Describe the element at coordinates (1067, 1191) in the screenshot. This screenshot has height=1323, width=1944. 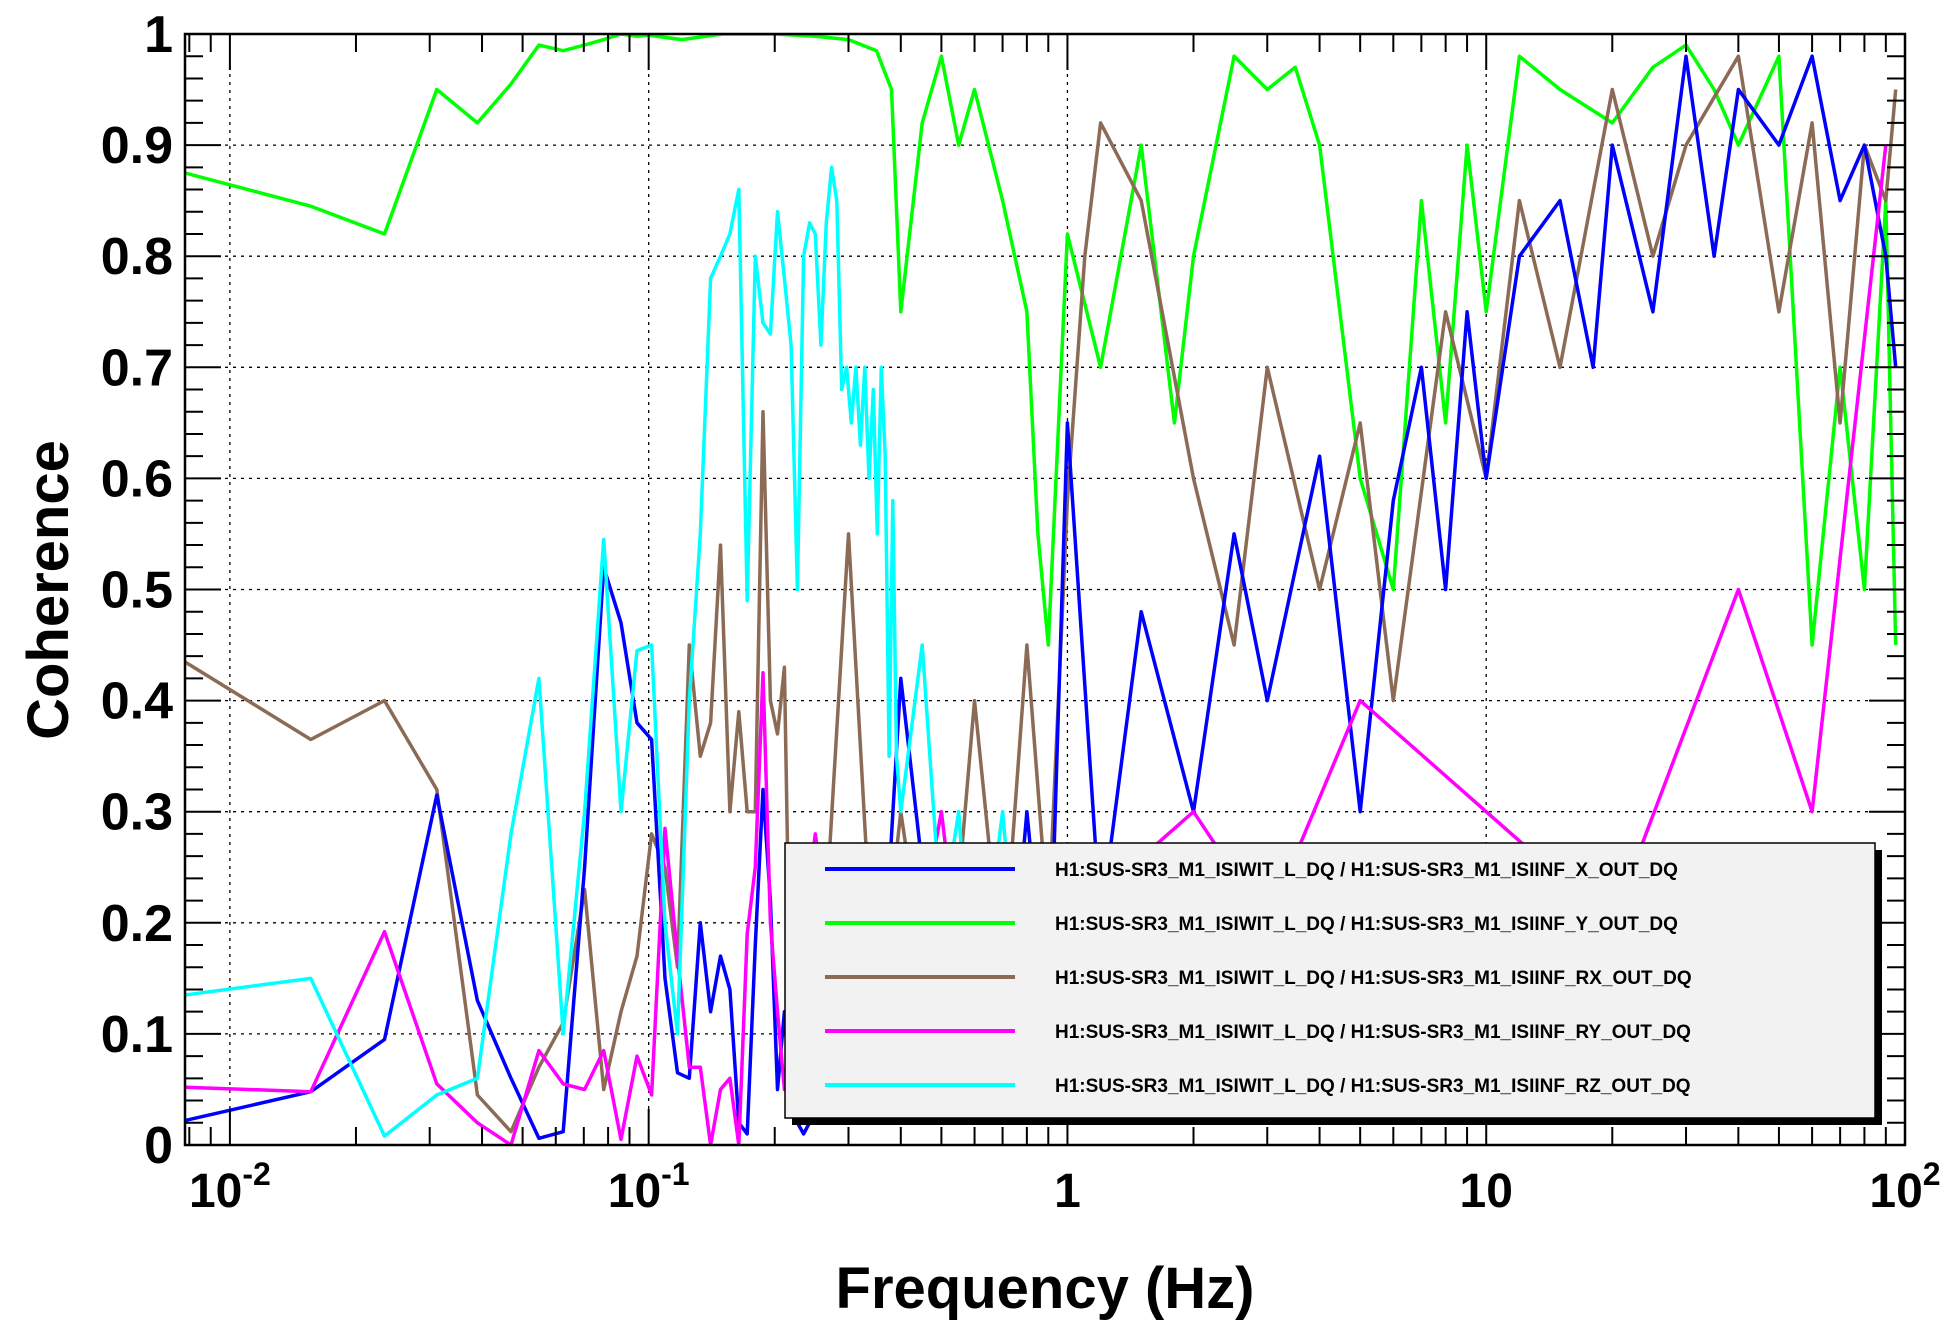
I see `x-tick-label-2: 1` at that location.